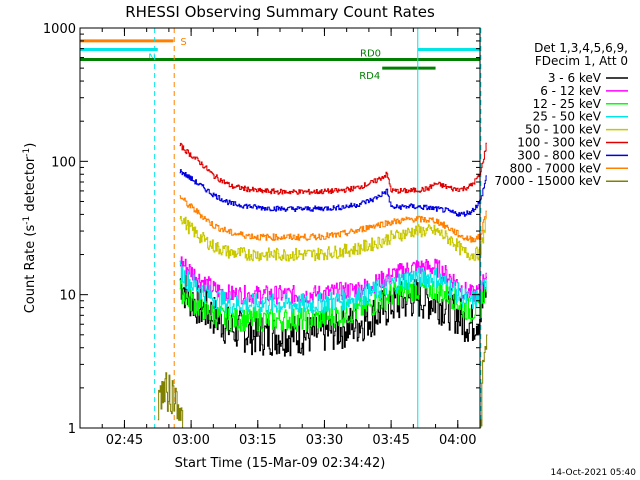 This screenshot has height=480, width=640. I want to click on y-axis-label: Count Rate (s-1 detector-1), so click(30, 228).